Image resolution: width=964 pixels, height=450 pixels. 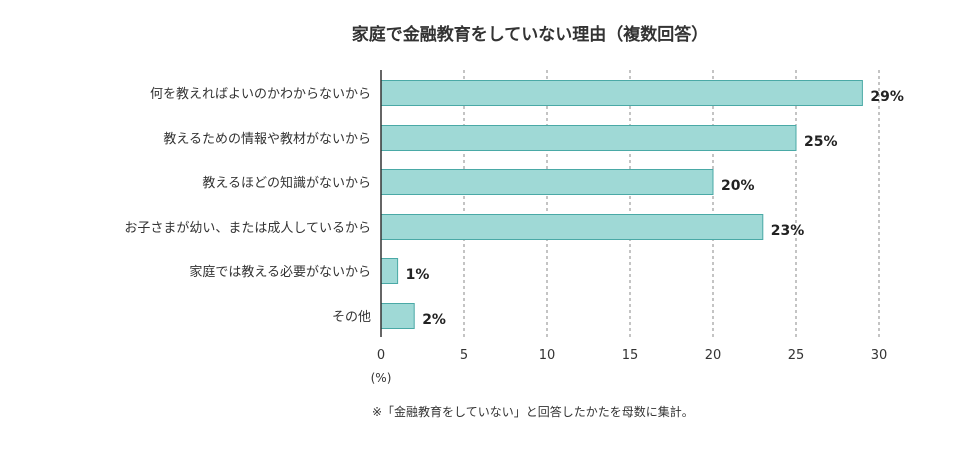 What do you see at coordinates (713, 355) in the screenshot?
I see `x-tick-20: 20` at bounding box center [713, 355].